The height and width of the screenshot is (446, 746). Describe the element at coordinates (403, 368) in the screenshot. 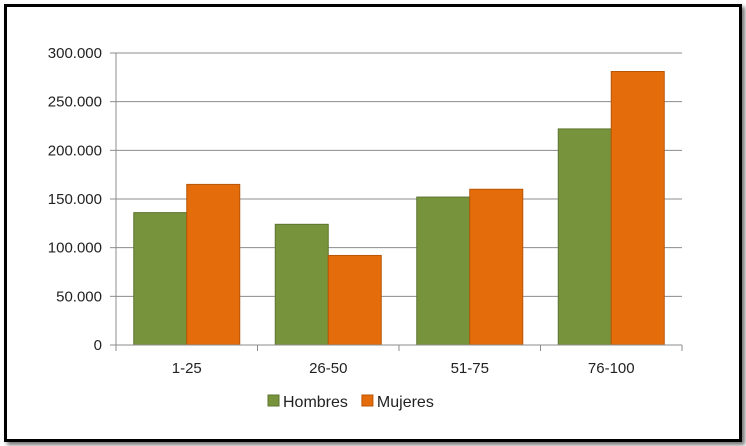

I see `x-tick-labels: 1-25 26-50 51-75 76-100` at that location.